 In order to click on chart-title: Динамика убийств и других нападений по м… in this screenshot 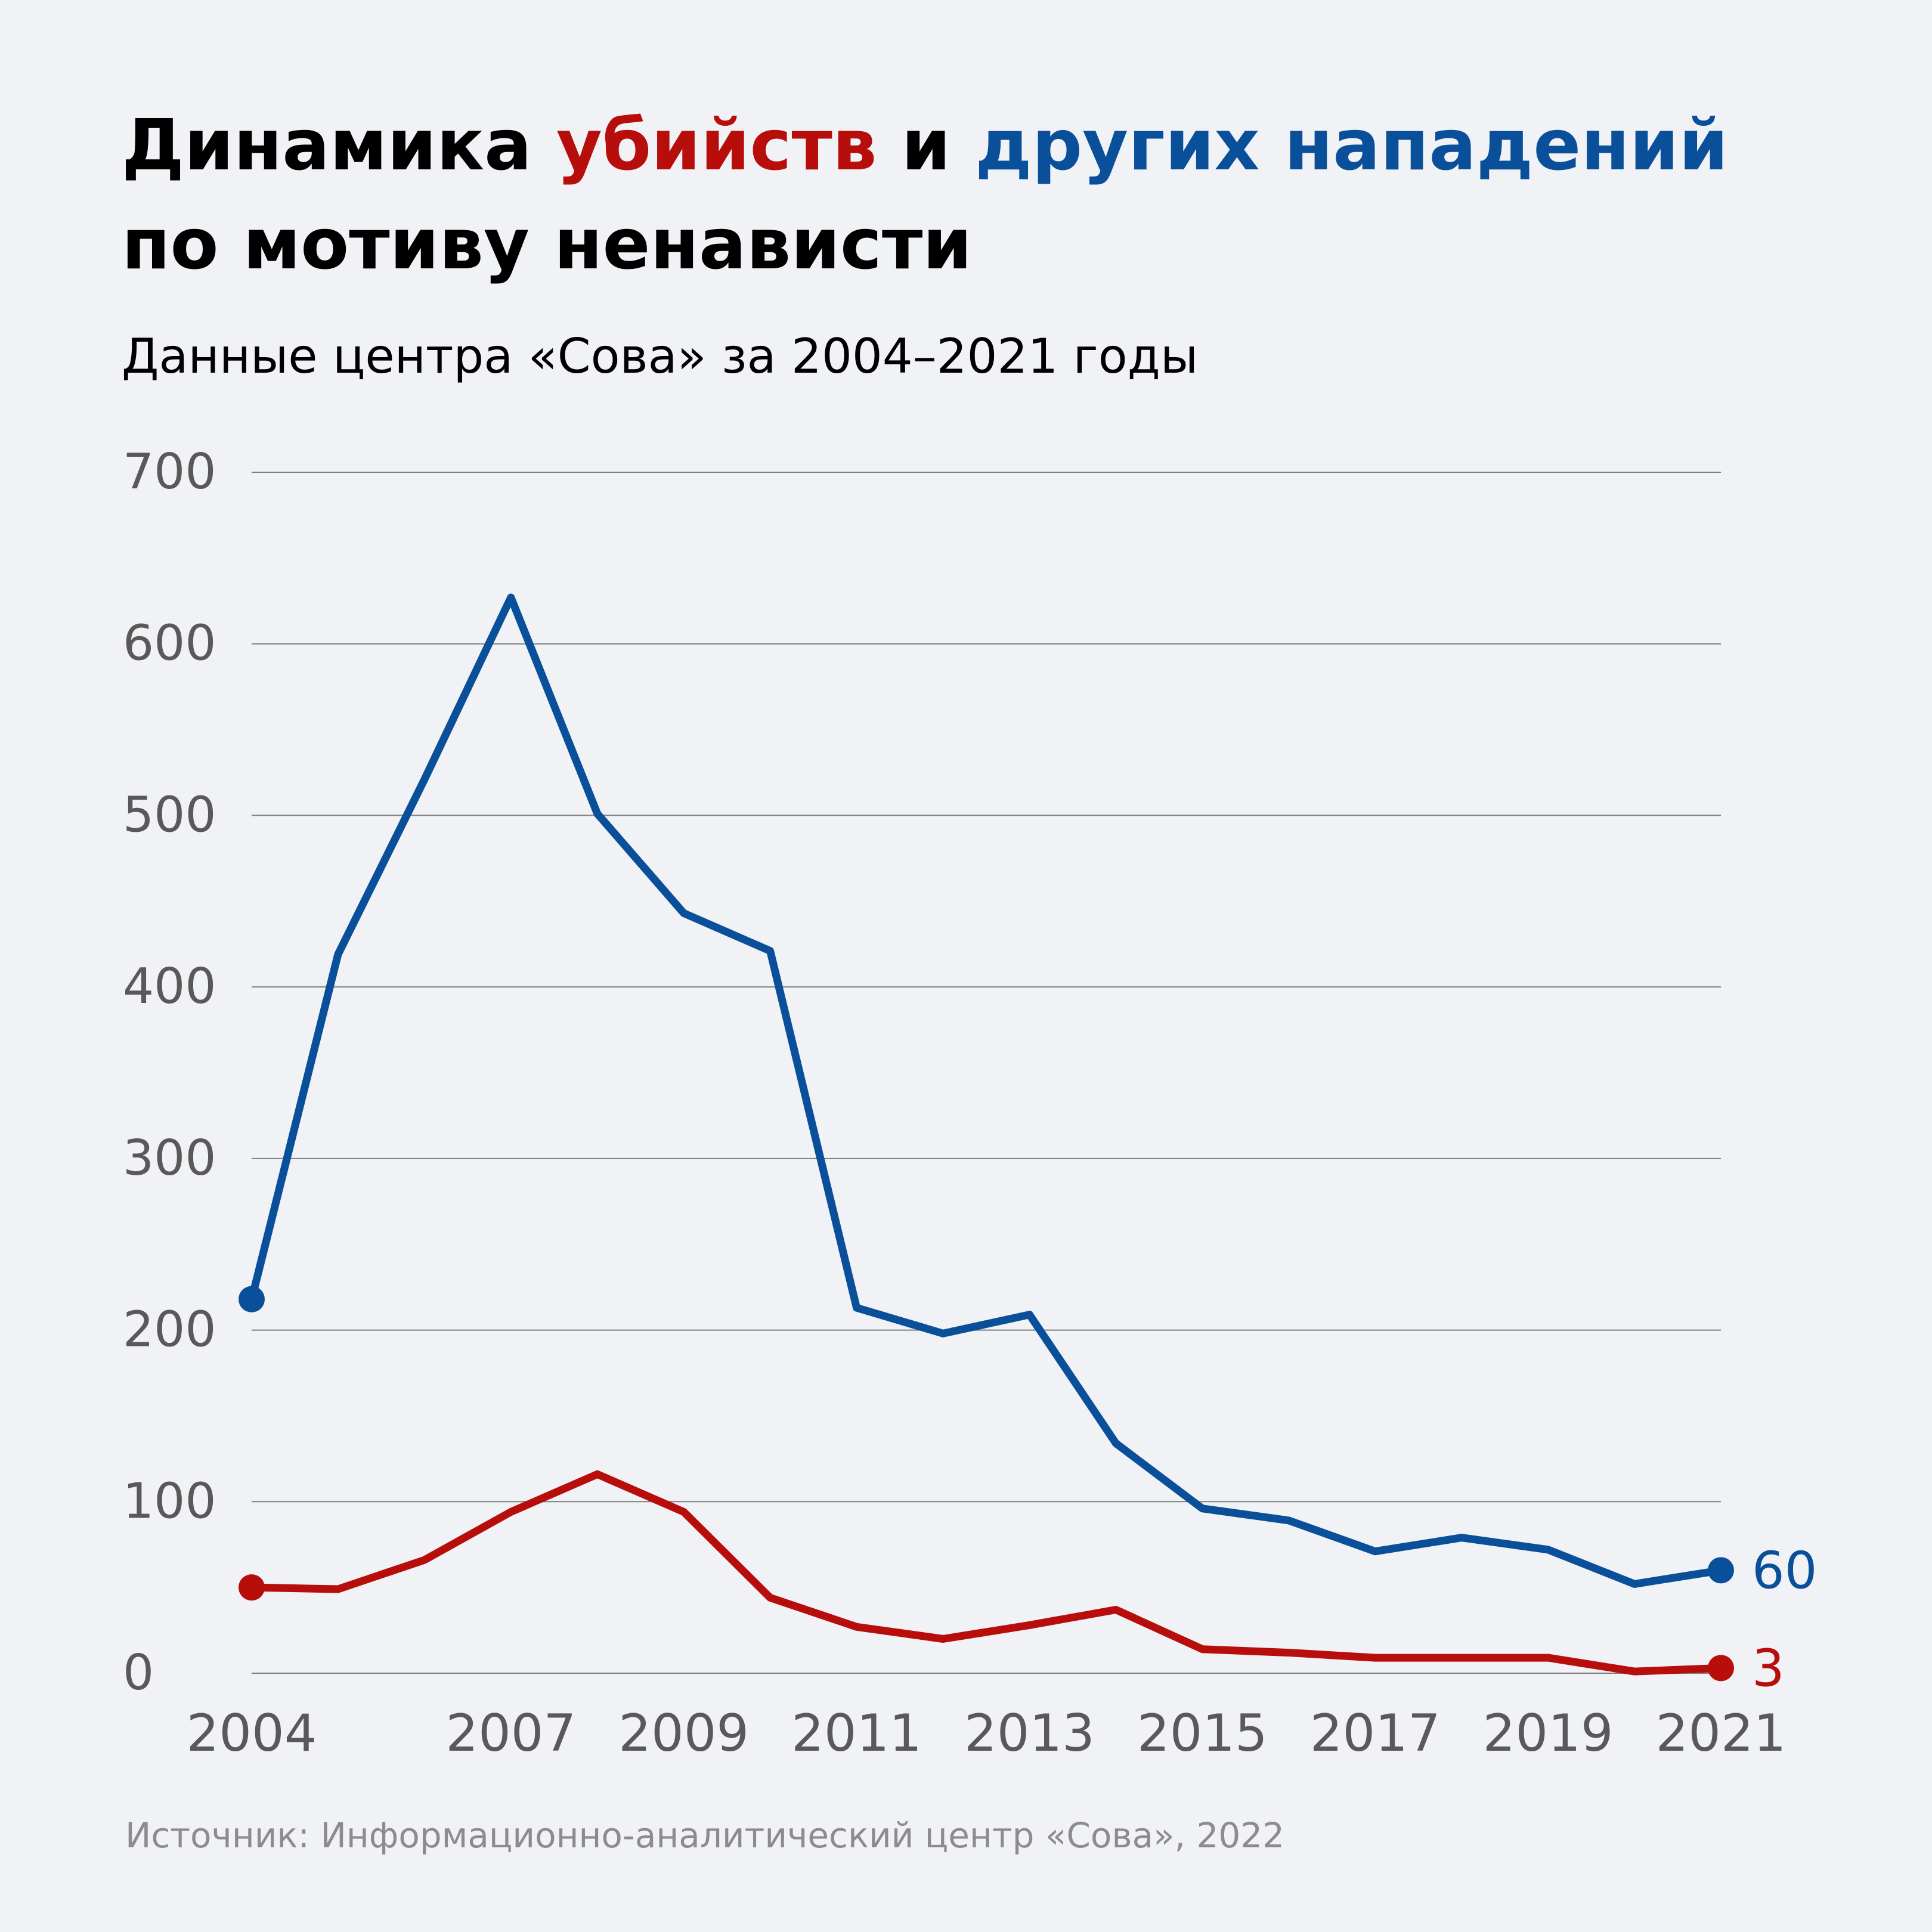, I will do `click(925, 194)`.